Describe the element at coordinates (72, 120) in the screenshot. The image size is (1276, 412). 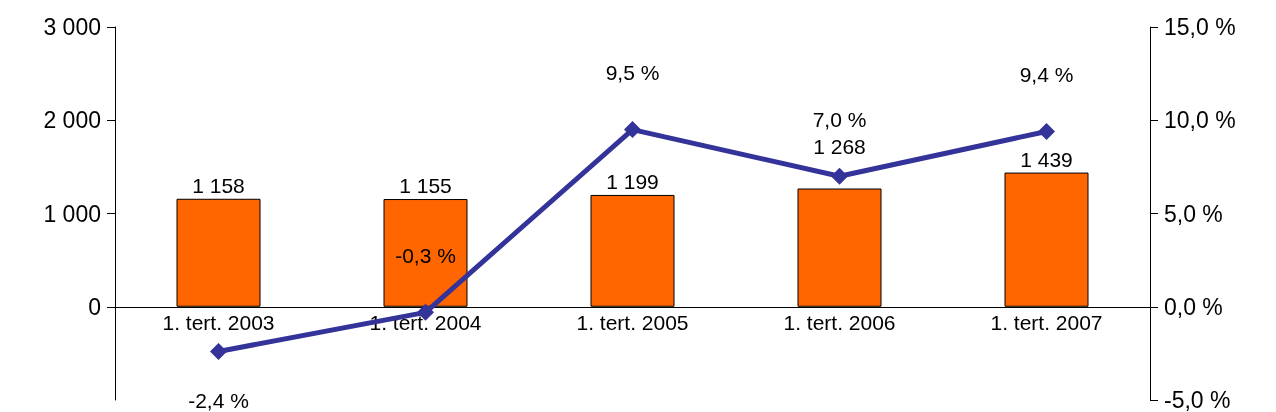
I see `y-tick-label: 2 000` at that location.